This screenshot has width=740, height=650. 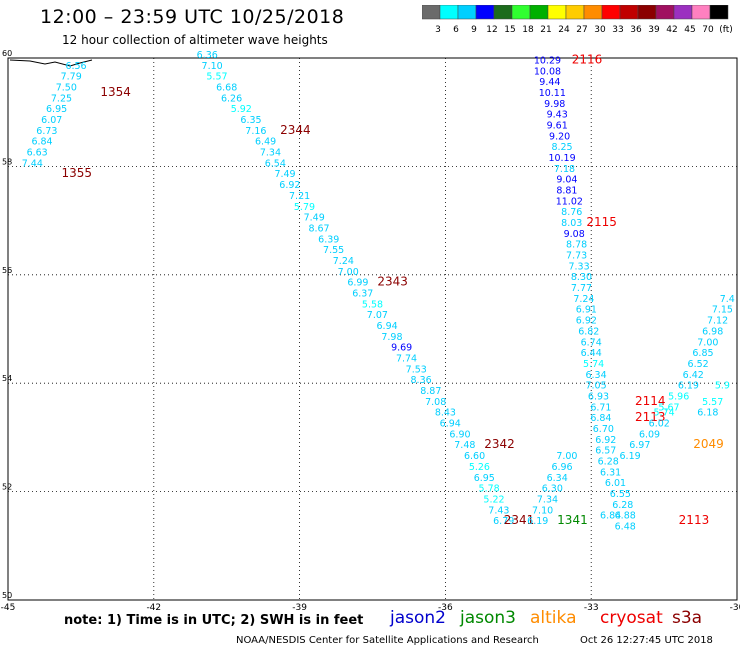 I want to click on wave-height-value: 7.07, so click(x=377, y=315).